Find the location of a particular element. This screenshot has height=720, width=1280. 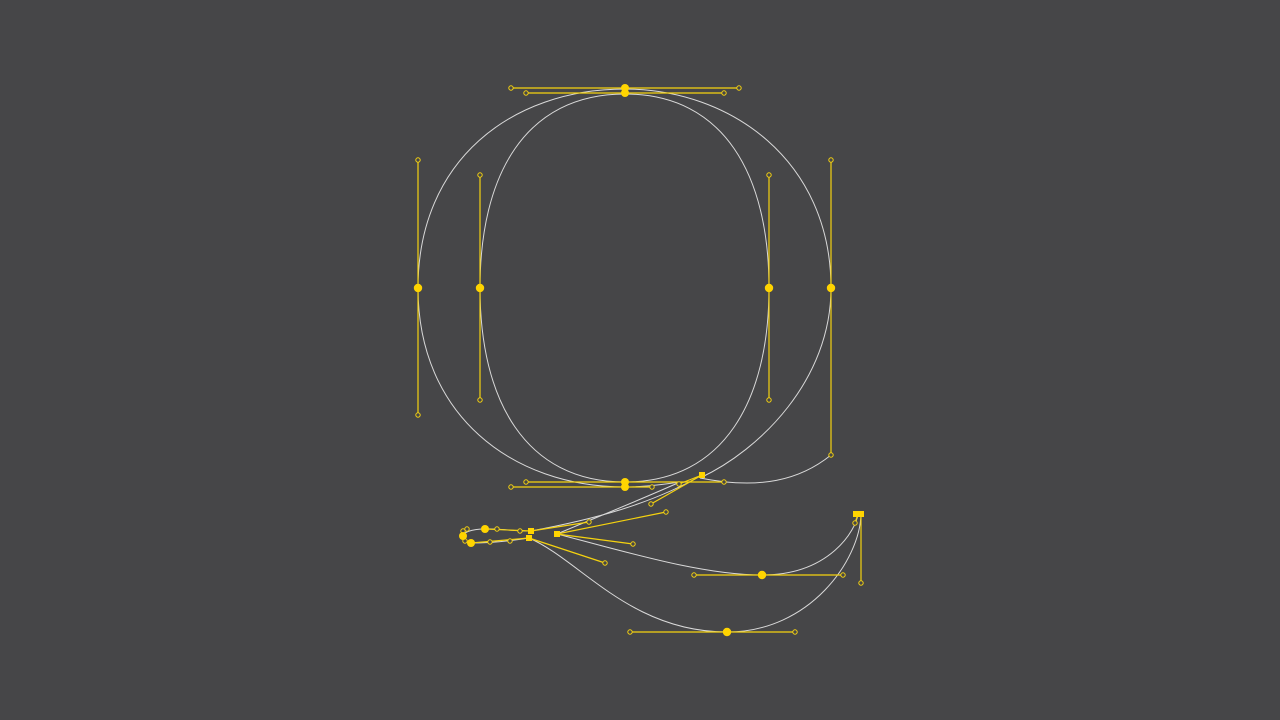

outer-bowl-contour-left is located at coordinates (549, 288).